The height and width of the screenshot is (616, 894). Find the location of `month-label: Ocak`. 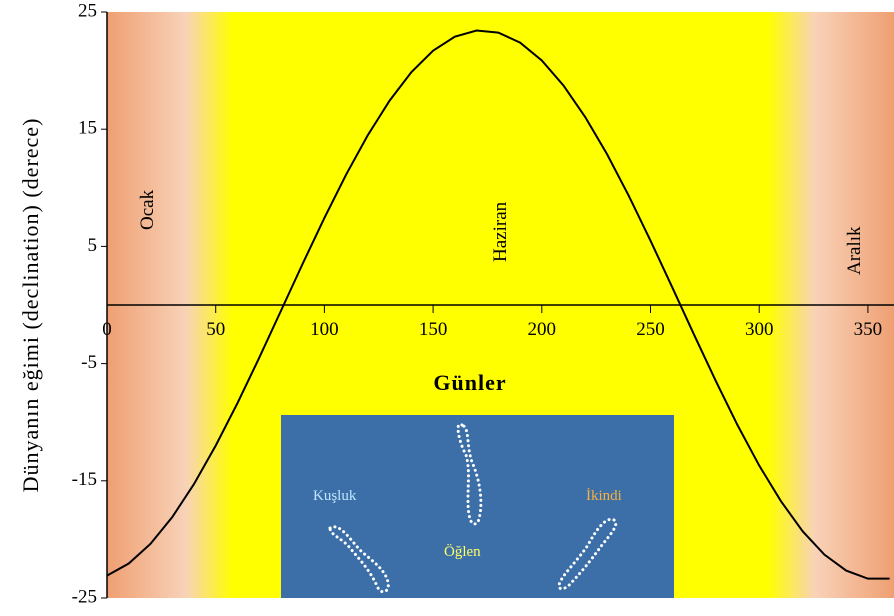

month-label: Ocak is located at coordinates (147, 209).